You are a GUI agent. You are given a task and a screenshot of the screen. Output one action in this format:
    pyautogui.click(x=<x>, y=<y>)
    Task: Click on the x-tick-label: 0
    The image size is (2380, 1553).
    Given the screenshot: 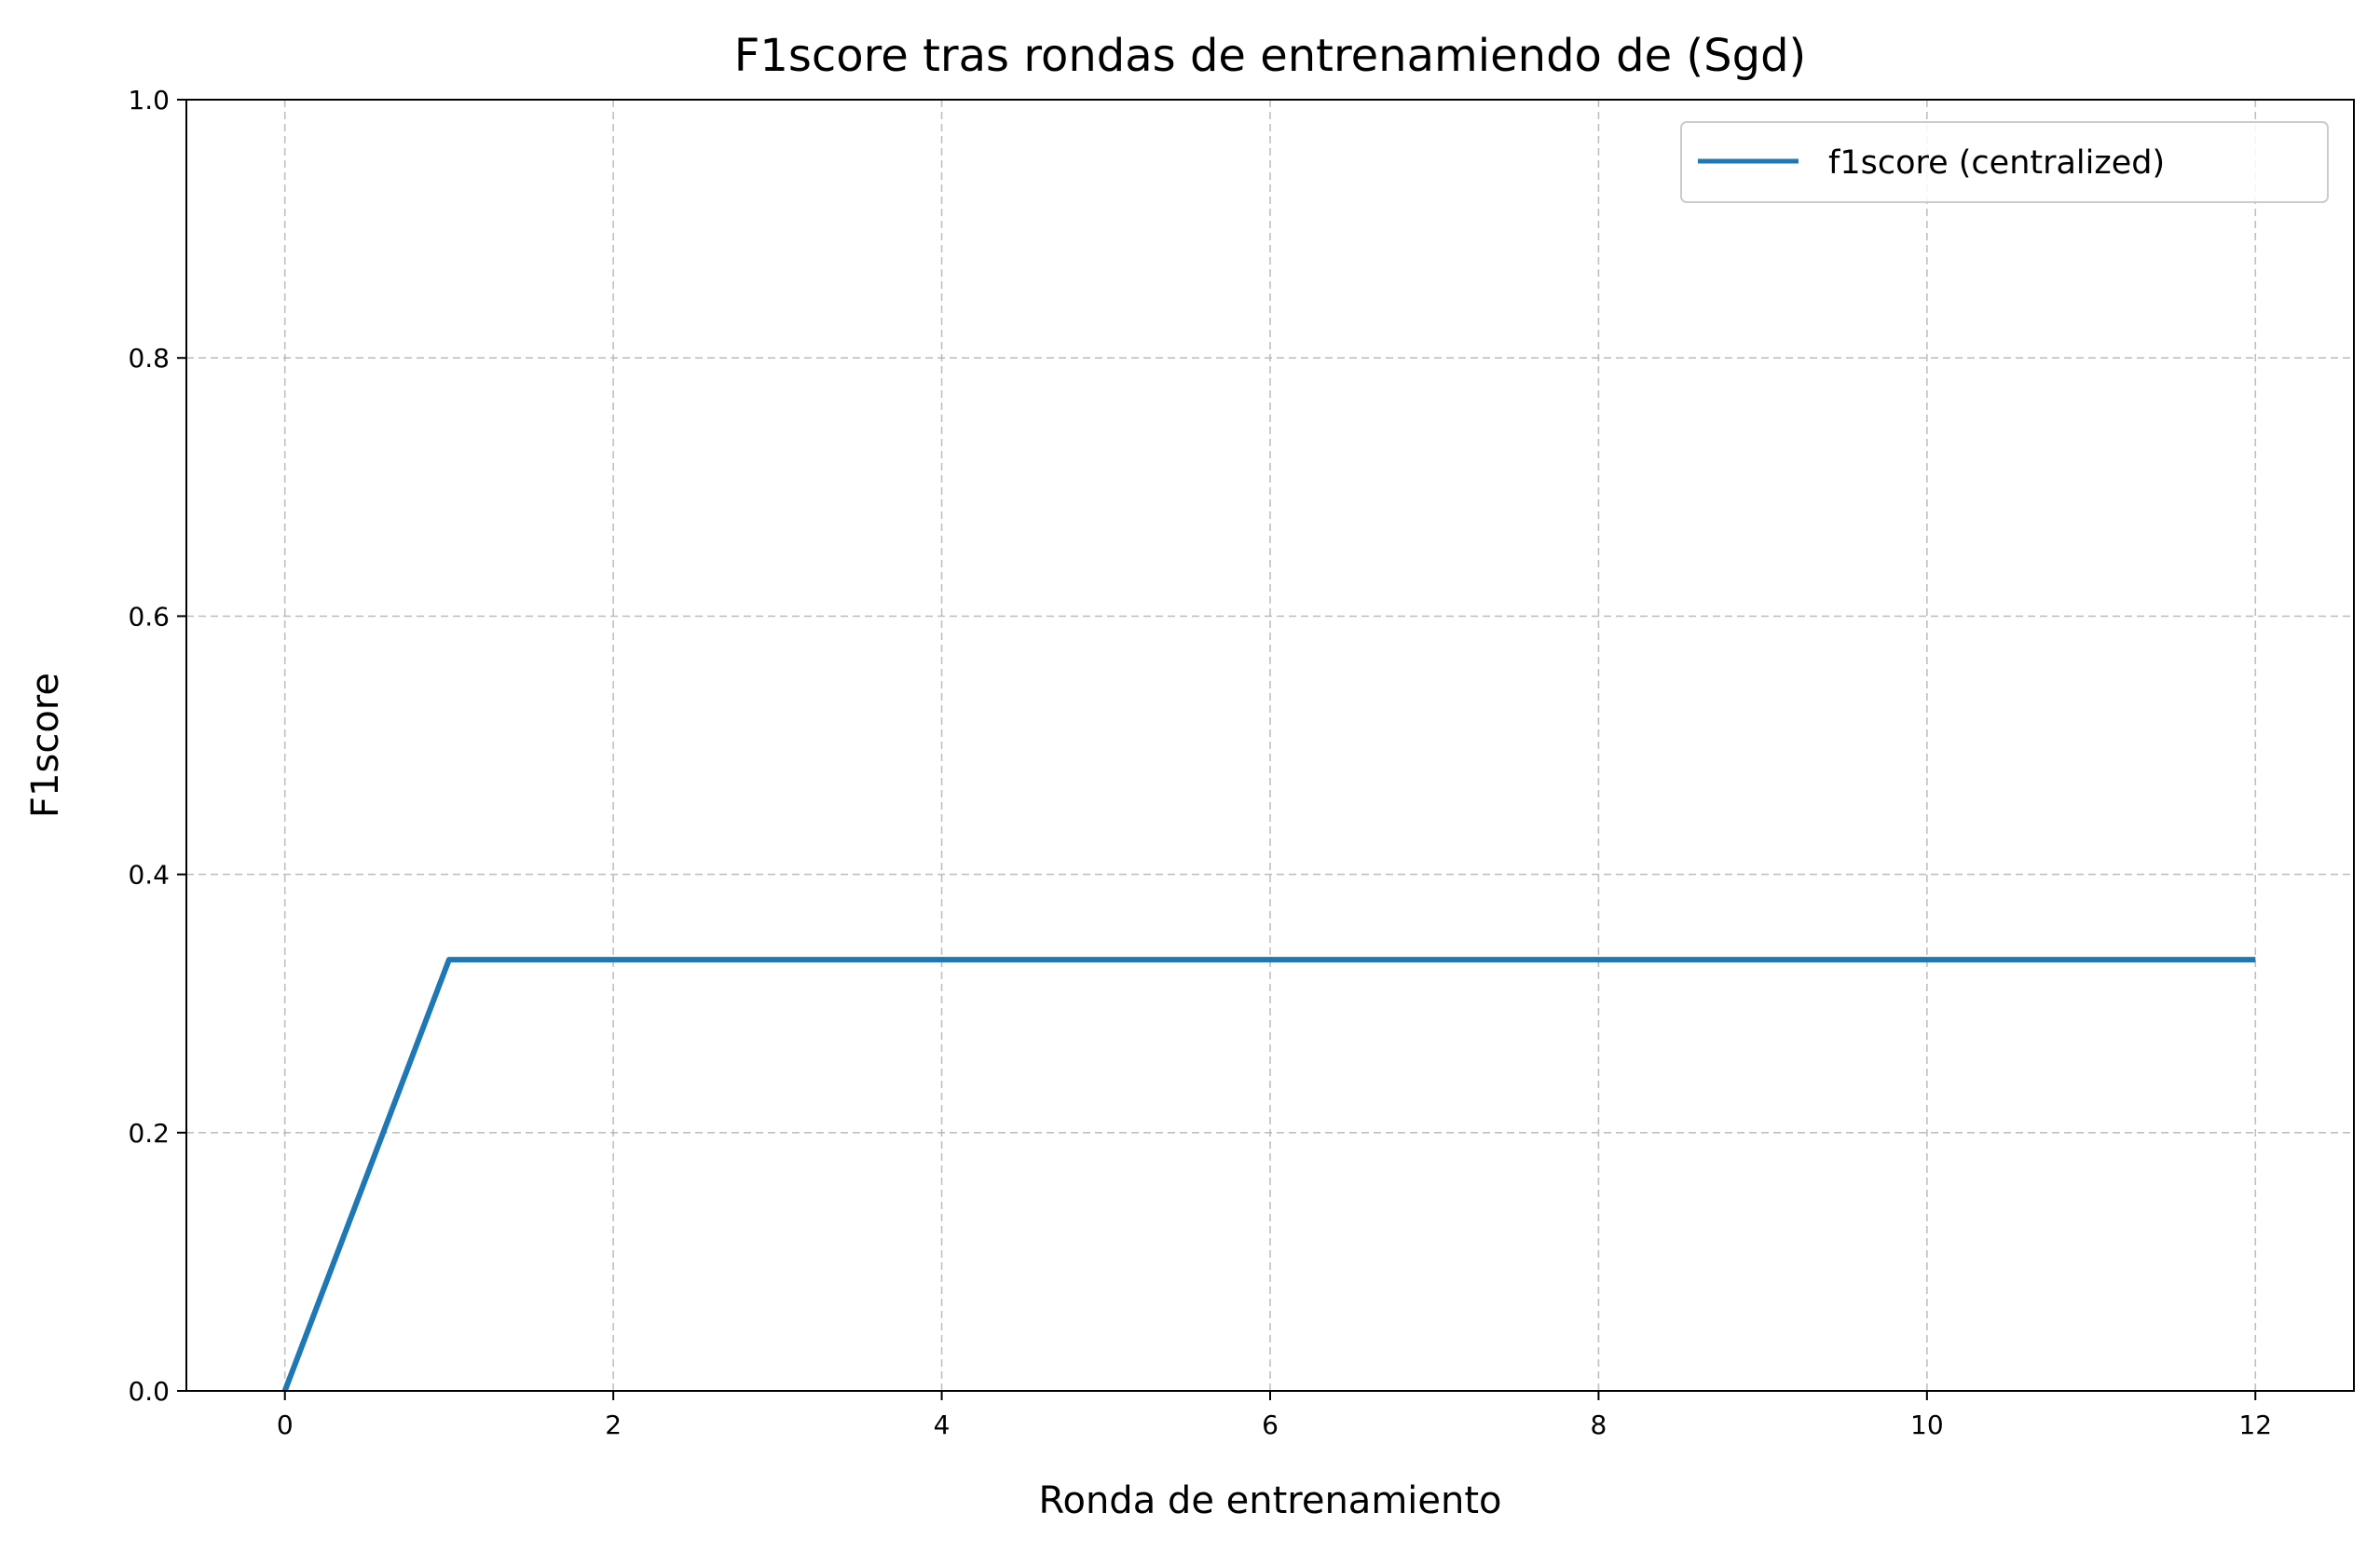 What is the action you would take?
    pyautogui.click(x=285, y=1425)
    